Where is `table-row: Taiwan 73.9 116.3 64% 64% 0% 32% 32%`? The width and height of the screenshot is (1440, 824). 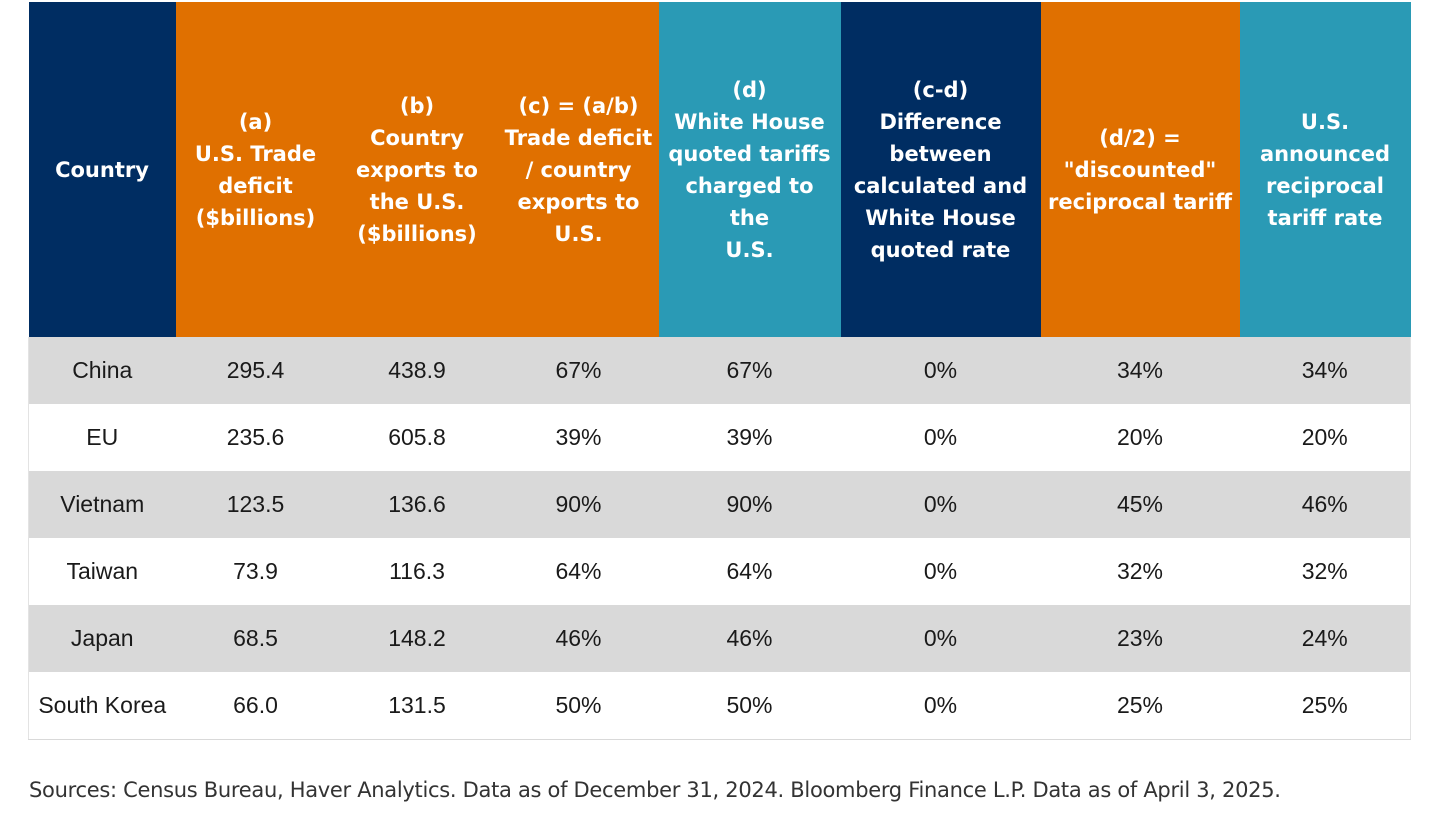 table-row: Taiwan 73.9 116.3 64% 64% 0% 32% 32% is located at coordinates (719, 571).